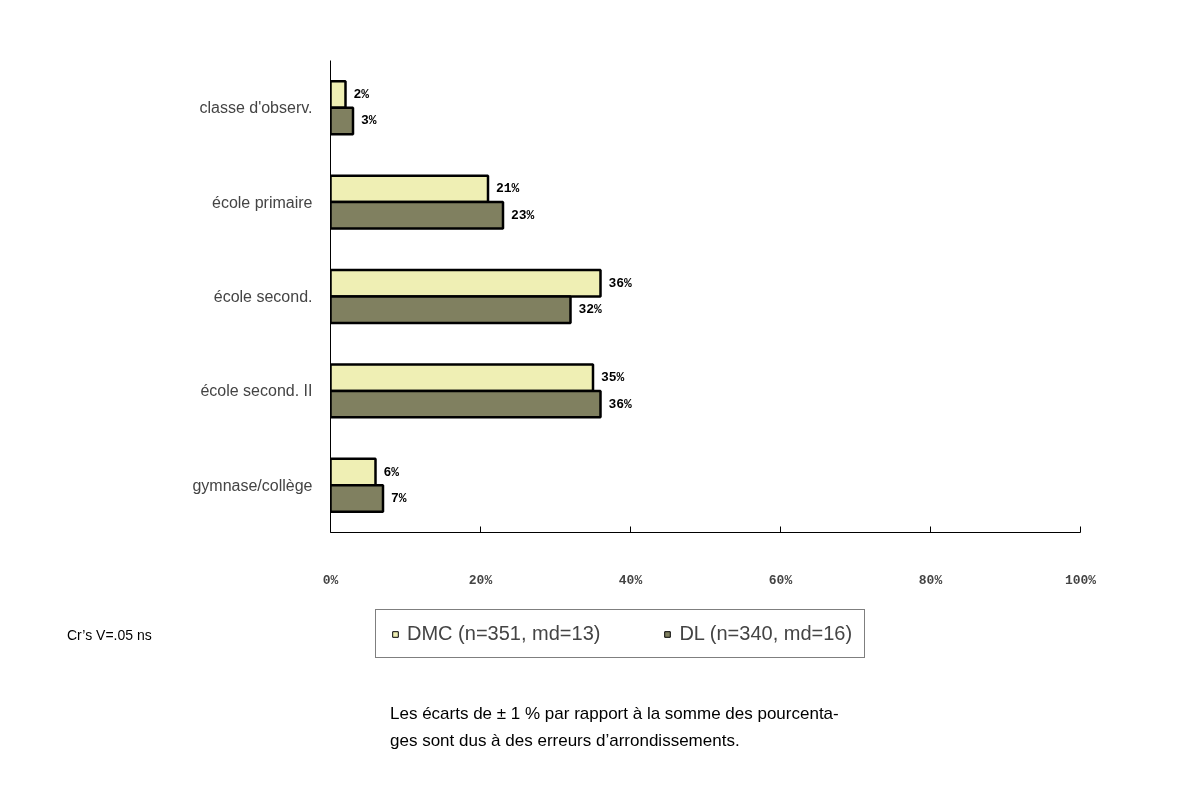 The height and width of the screenshot is (804, 1186). What do you see at coordinates (399, 499) in the screenshot?
I see `data-label: 7%` at bounding box center [399, 499].